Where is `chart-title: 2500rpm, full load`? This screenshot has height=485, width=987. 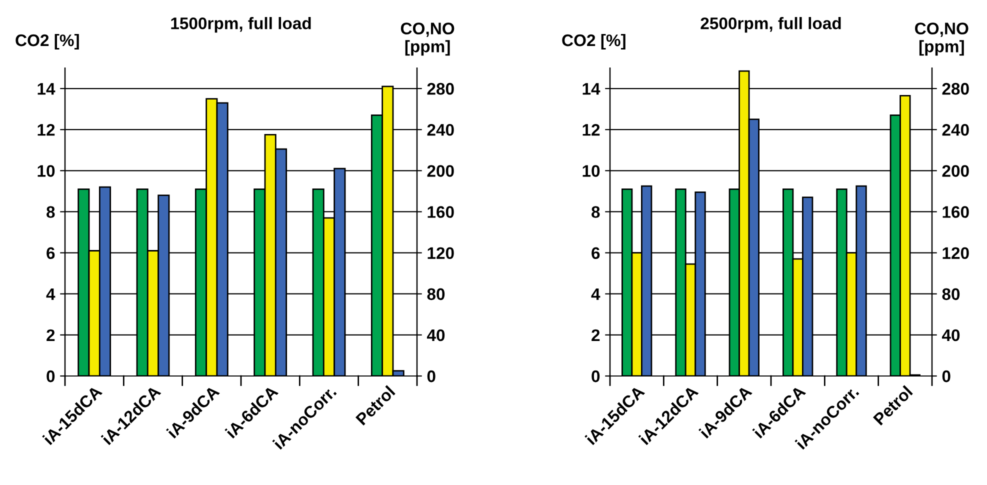 chart-title: 2500rpm, full load is located at coordinates (770, 25).